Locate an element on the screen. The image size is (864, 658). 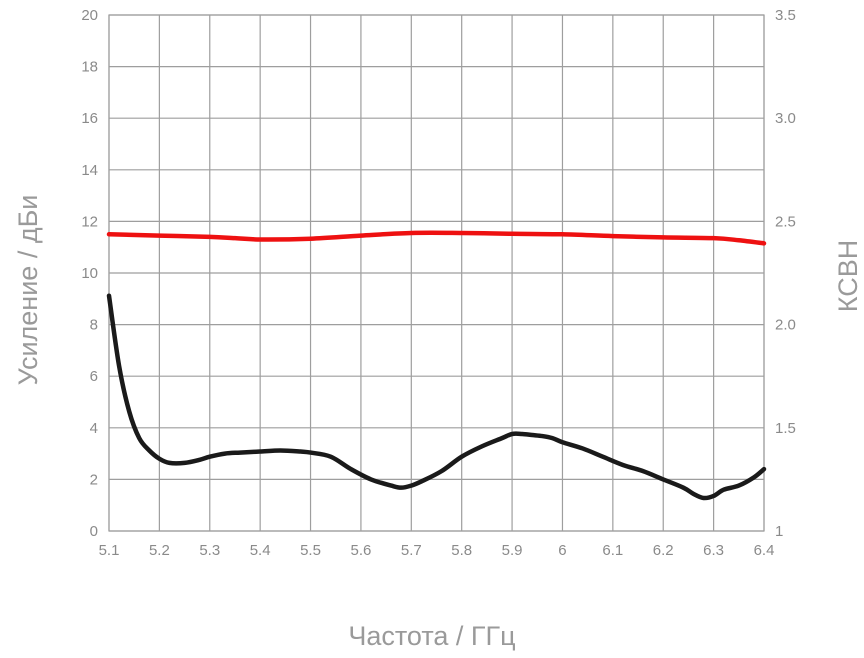
y-axis-left-title: Усиление / дБи is located at coordinates (28, 290).